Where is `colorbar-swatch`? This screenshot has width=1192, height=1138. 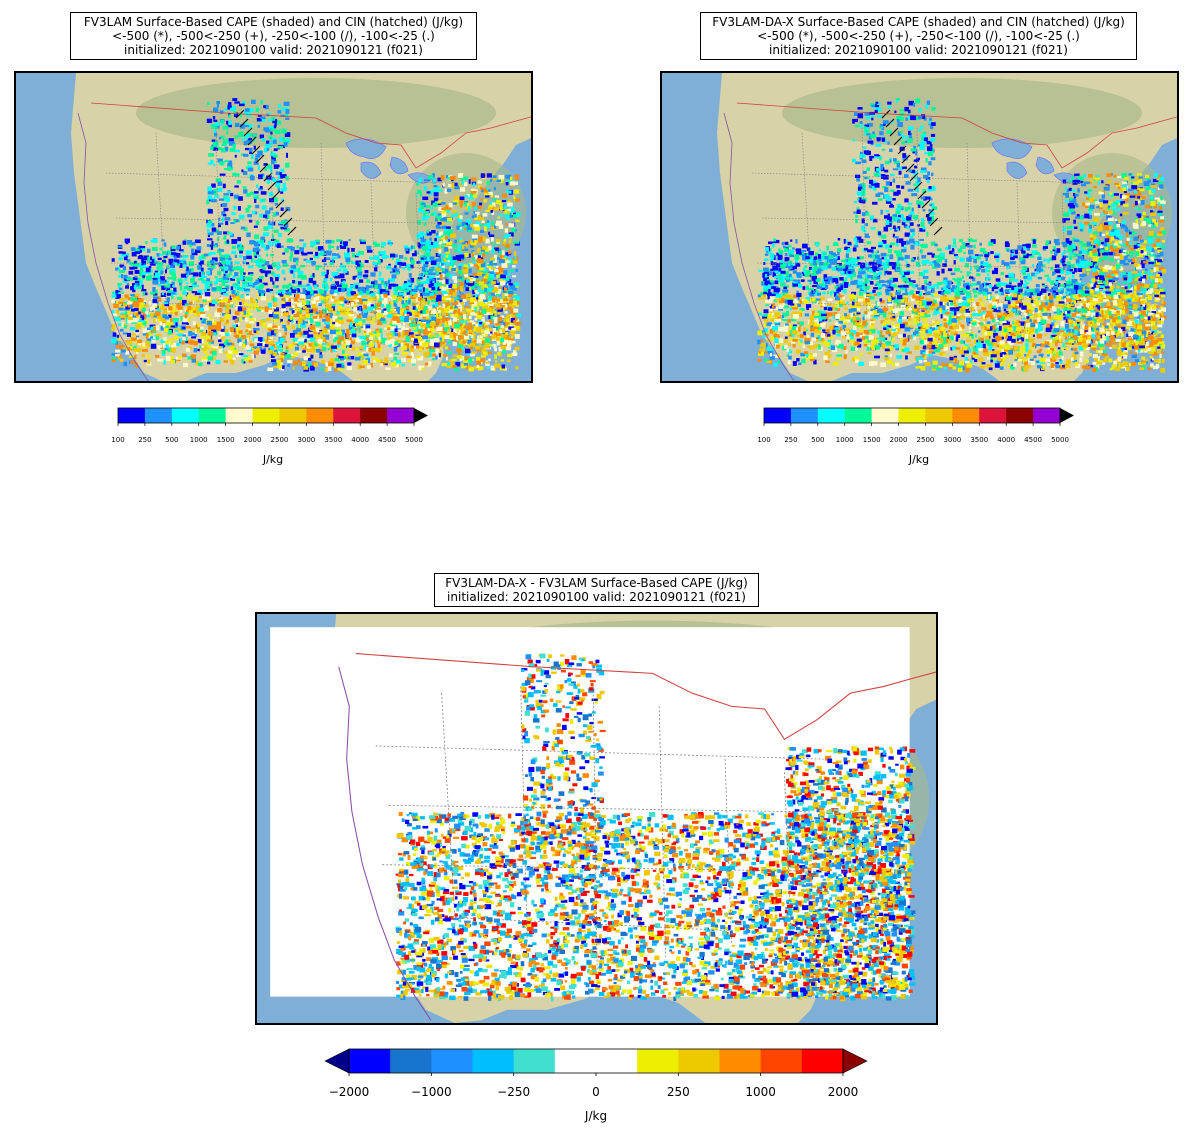 colorbar-swatch is located at coordinates (132, 415).